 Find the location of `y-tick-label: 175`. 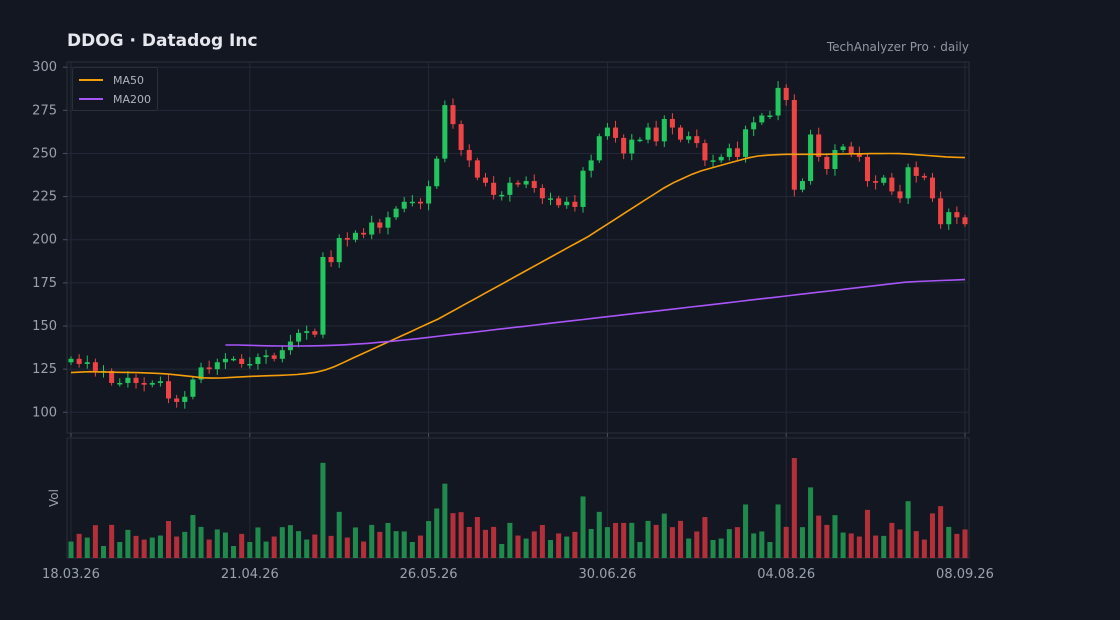

y-tick-label: 175 is located at coordinates (44, 283).